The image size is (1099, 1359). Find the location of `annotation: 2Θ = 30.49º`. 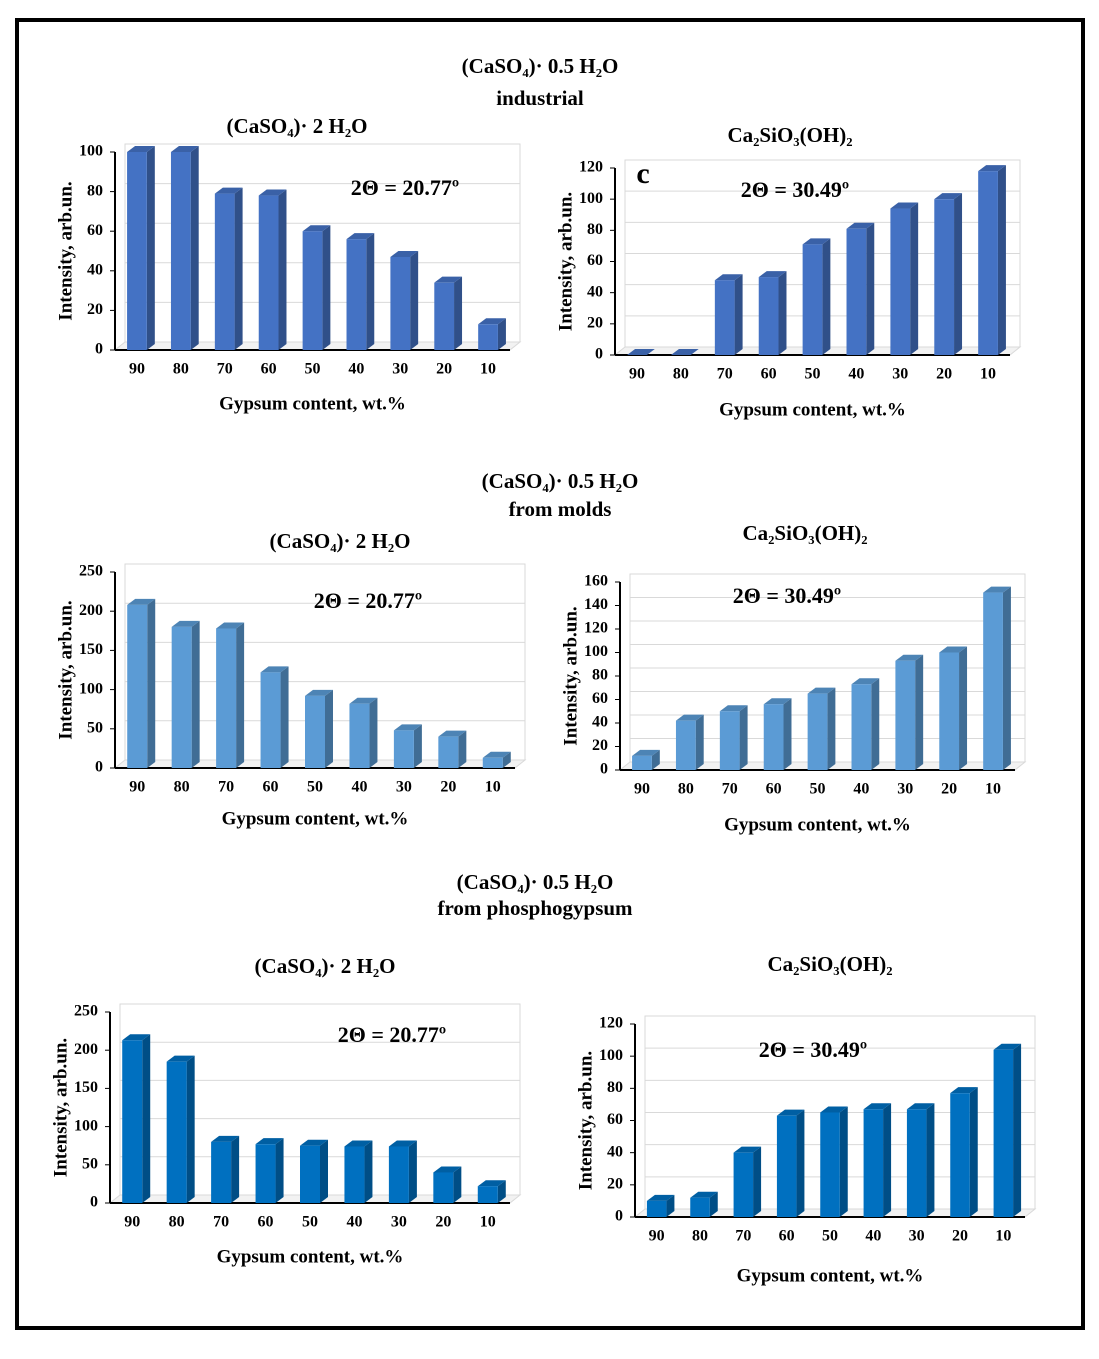

annotation: 2Θ = 30.49º is located at coordinates (813, 1049).